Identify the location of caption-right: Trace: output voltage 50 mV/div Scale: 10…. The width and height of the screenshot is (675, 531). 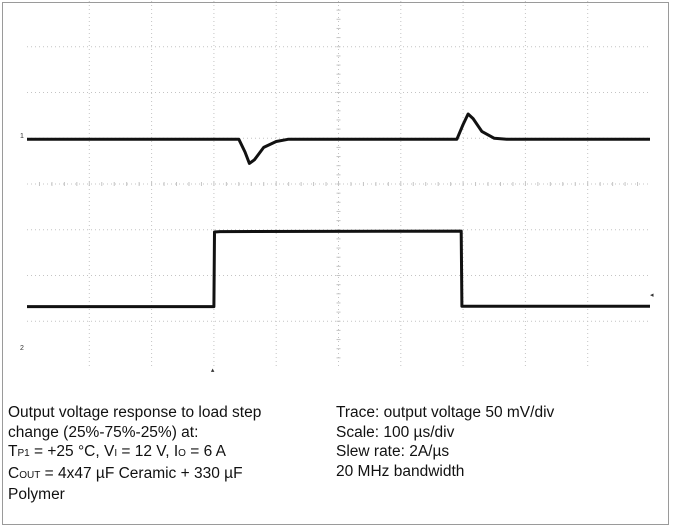
(445, 442).